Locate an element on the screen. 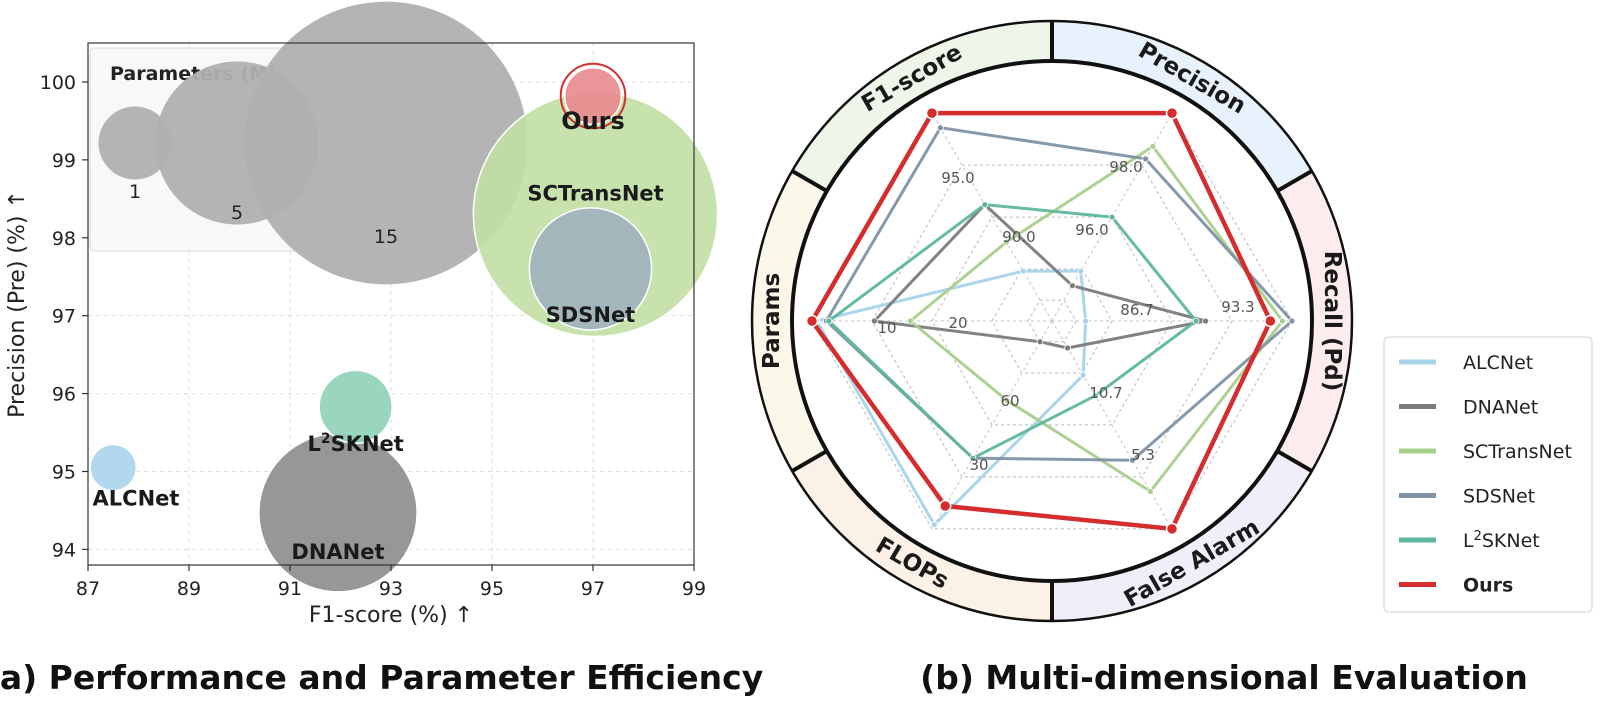 This screenshot has height=715, width=1600. legend-label-sctransnet: SCTransNet is located at coordinates (1517, 452).